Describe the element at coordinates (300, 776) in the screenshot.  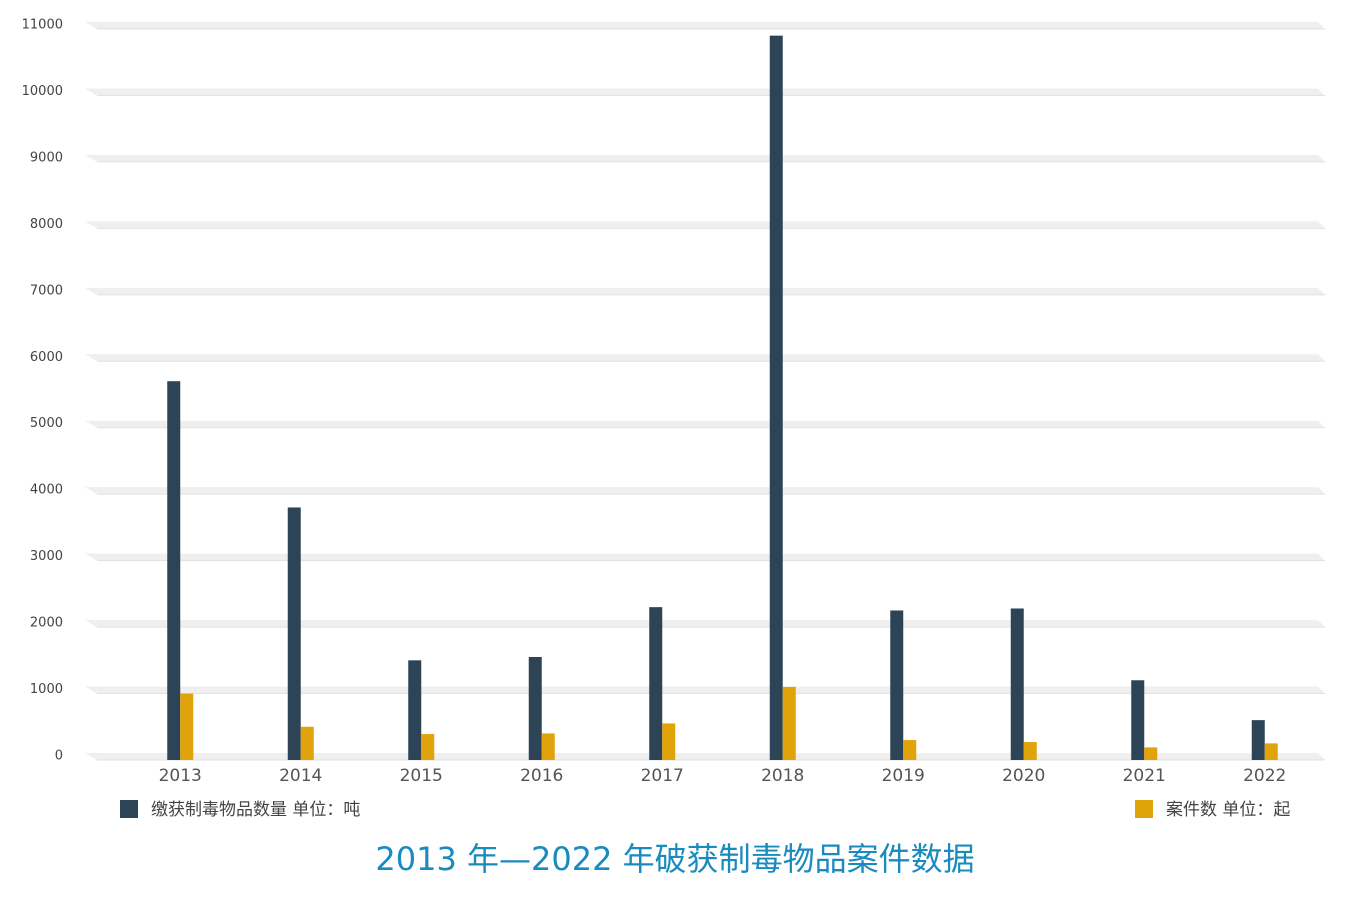
I see `x-tick-label: 2014` at that location.